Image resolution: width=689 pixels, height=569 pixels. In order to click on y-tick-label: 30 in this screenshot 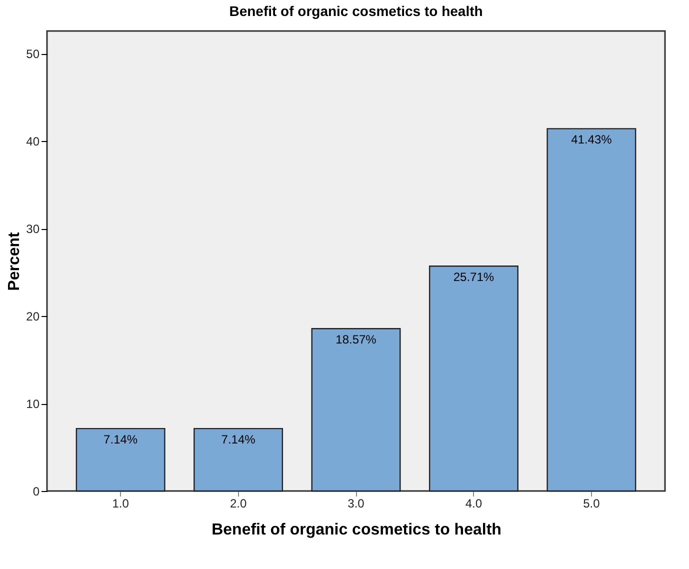, I will do `click(33, 229)`.